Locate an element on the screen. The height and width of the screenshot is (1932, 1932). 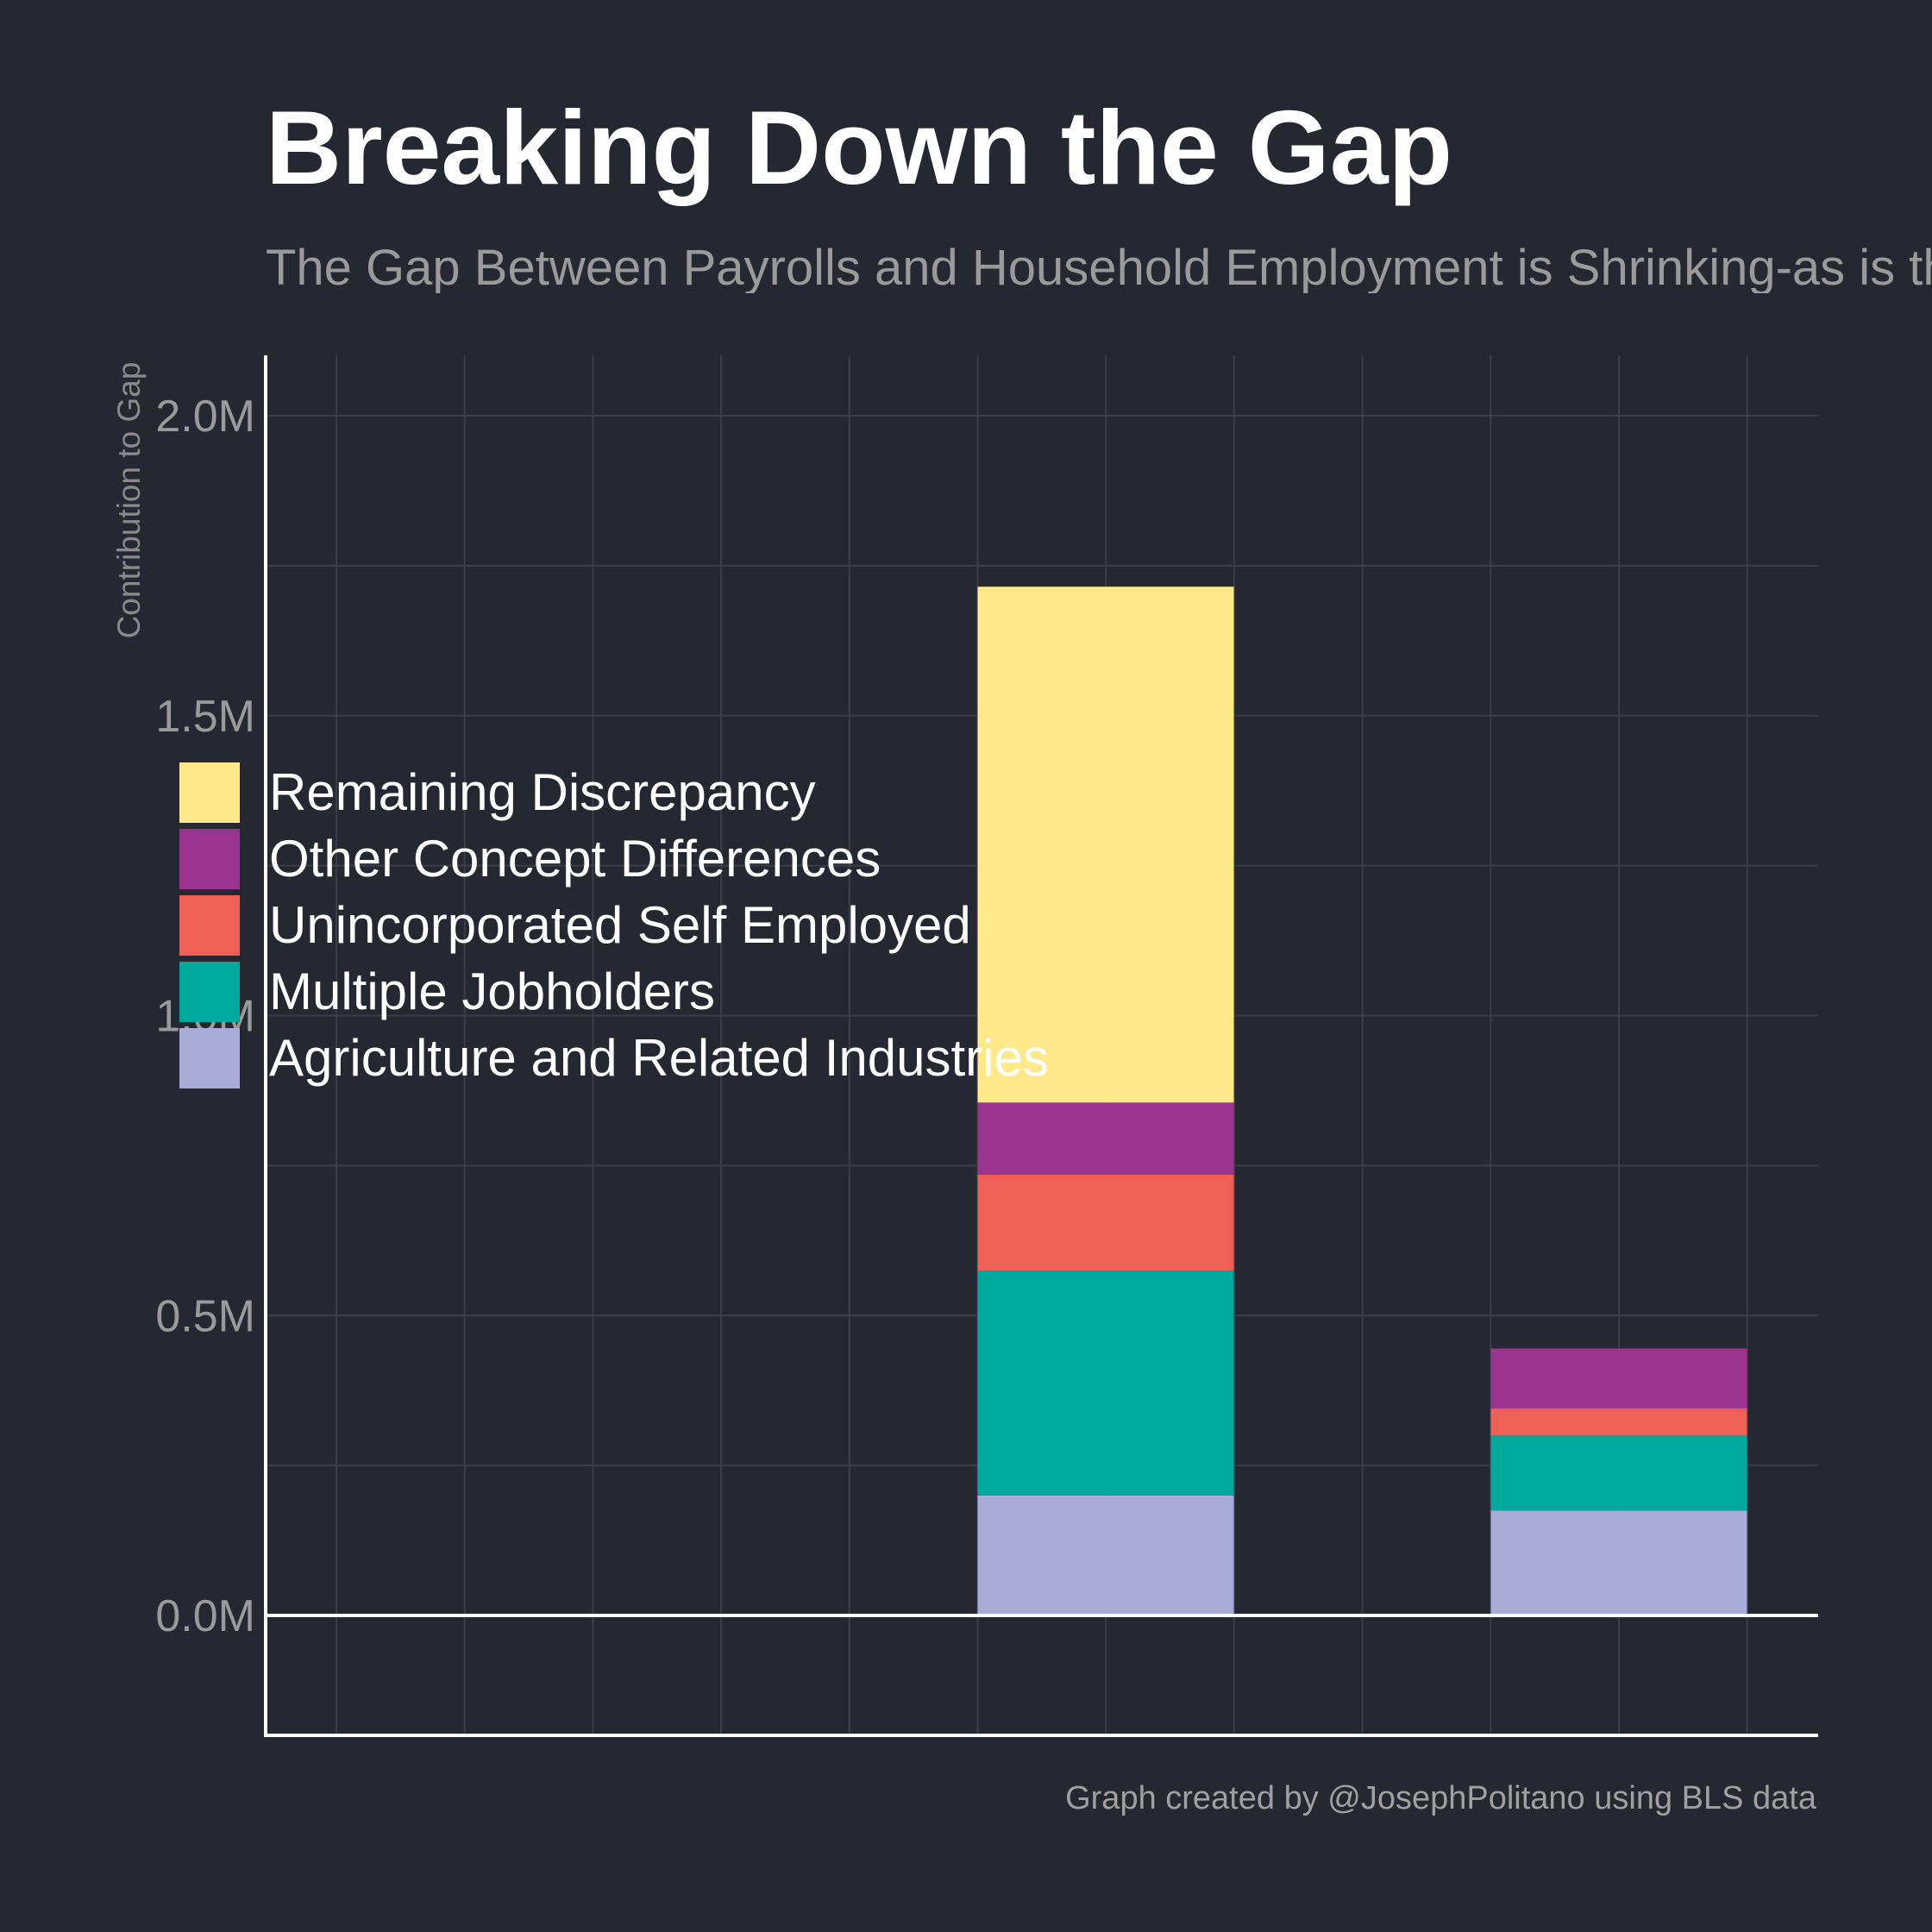
legend-label: Remaining Discrepancy is located at coordinates (543, 792).